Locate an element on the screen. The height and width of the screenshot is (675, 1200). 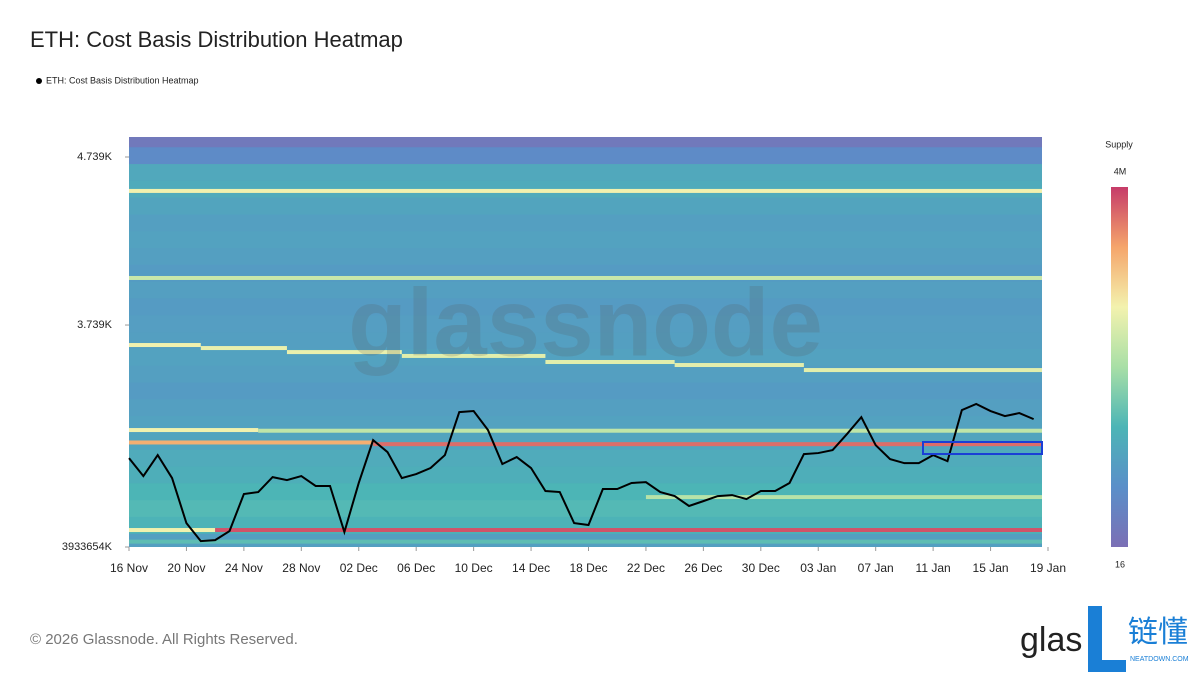
x-tick-label: 14 Dec is located at coordinates (531, 568).